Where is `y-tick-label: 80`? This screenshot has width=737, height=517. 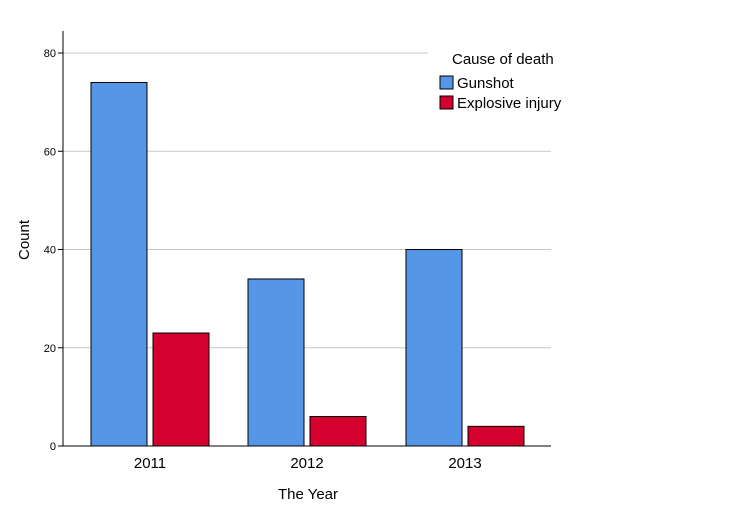 y-tick-label: 80 is located at coordinates (50, 54).